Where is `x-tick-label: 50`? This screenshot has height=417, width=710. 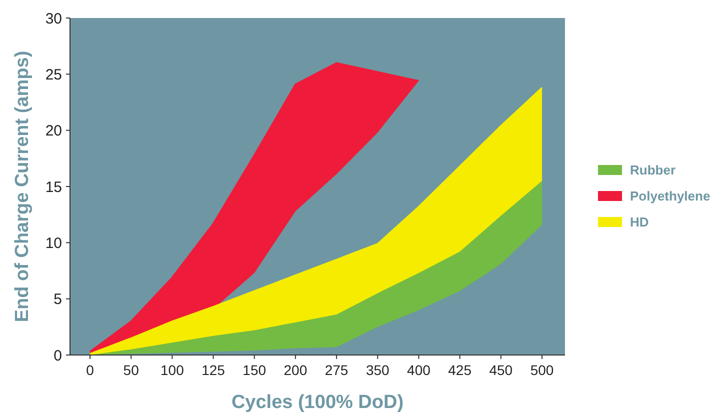 x-tick-label: 50 is located at coordinates (131, 370).